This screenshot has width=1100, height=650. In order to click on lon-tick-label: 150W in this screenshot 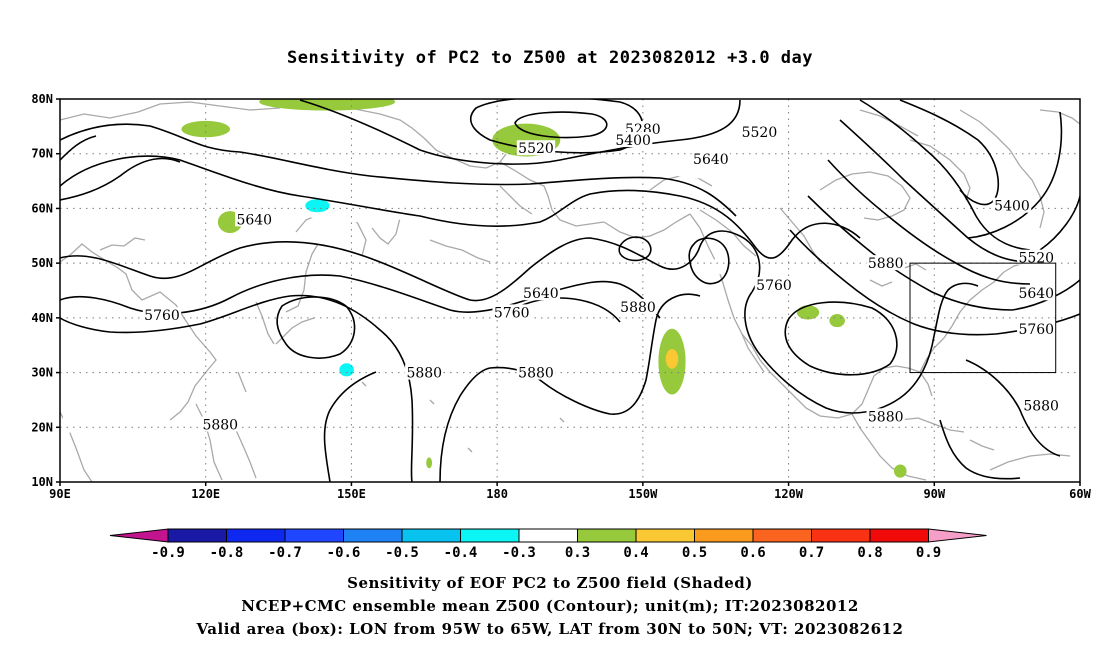, I will do `click(643, 494)`.